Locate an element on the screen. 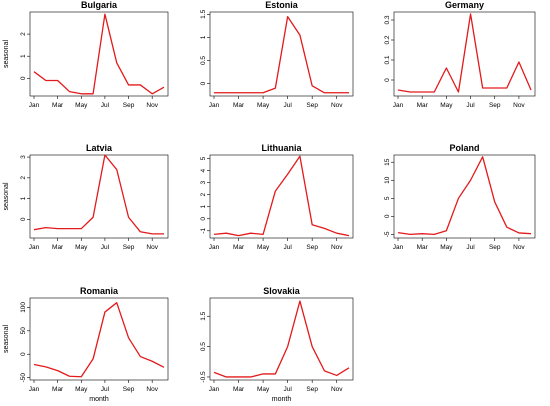  chart-title: Germany is located at coordinates (464, 5).